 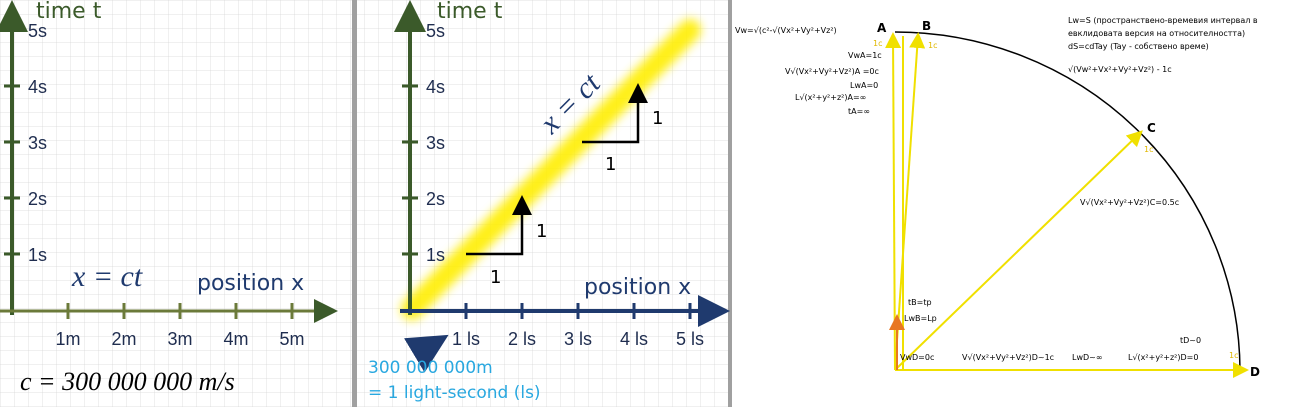 I want to click on x-tick-label: 3m, so click(x=179, y=339).